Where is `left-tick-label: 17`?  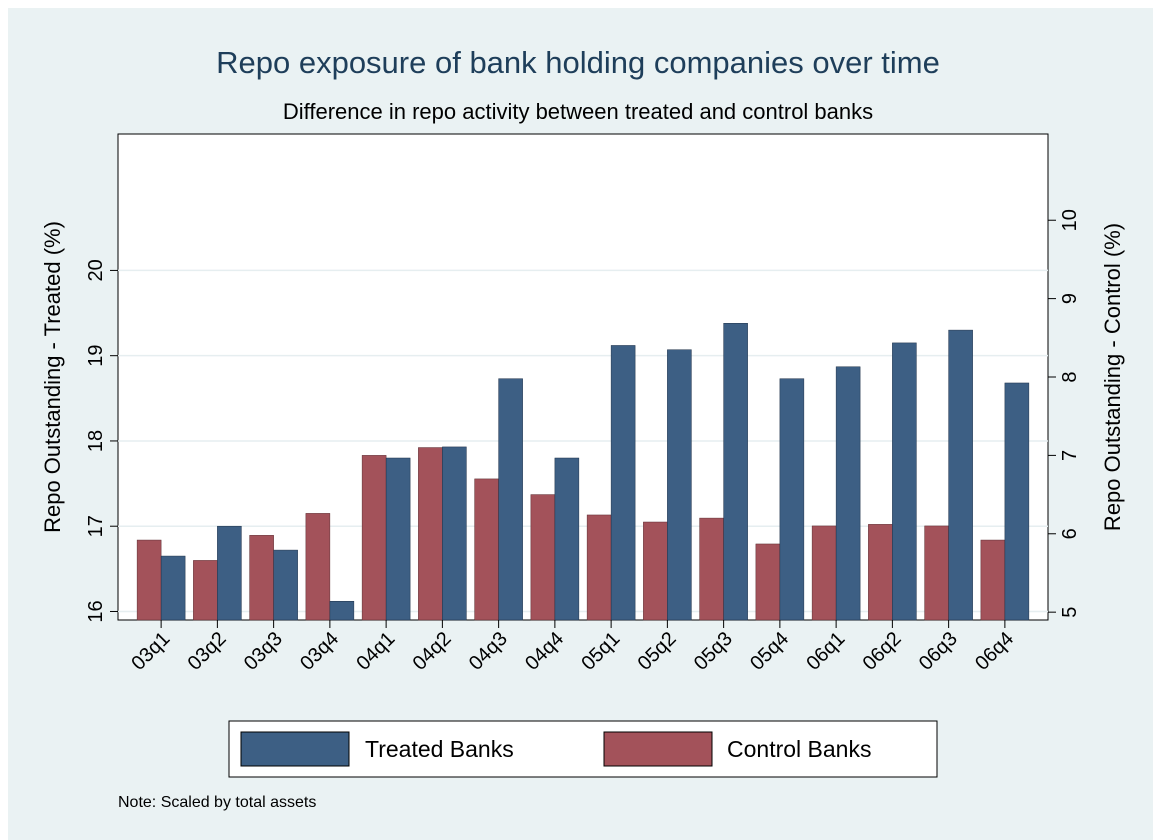
left-tick-label: 17 is located at coordinates (96, 526).